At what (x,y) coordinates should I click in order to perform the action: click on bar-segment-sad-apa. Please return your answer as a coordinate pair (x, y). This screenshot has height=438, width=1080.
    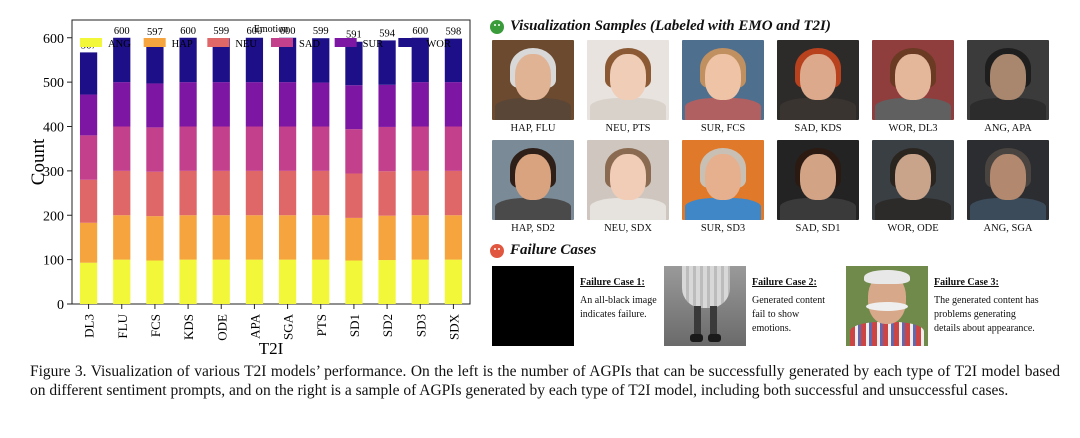
    Looking at the image, I should click on (254, 148).